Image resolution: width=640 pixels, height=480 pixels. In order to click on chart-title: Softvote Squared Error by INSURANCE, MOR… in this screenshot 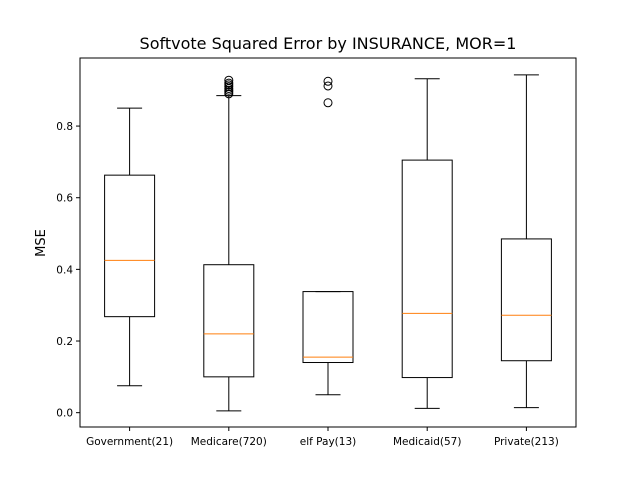, I will do `click(328, 43)`.